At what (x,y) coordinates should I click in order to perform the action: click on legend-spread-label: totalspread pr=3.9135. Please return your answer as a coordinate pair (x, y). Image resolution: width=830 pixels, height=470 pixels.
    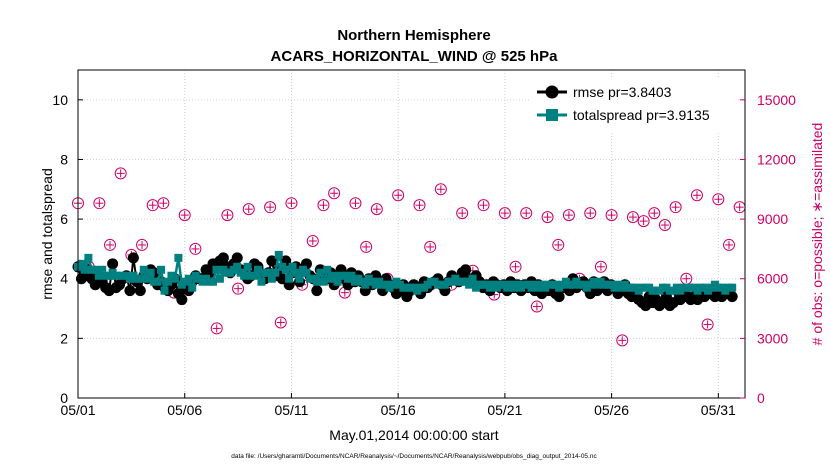
    Looking at the image, I should click on (641, 115).